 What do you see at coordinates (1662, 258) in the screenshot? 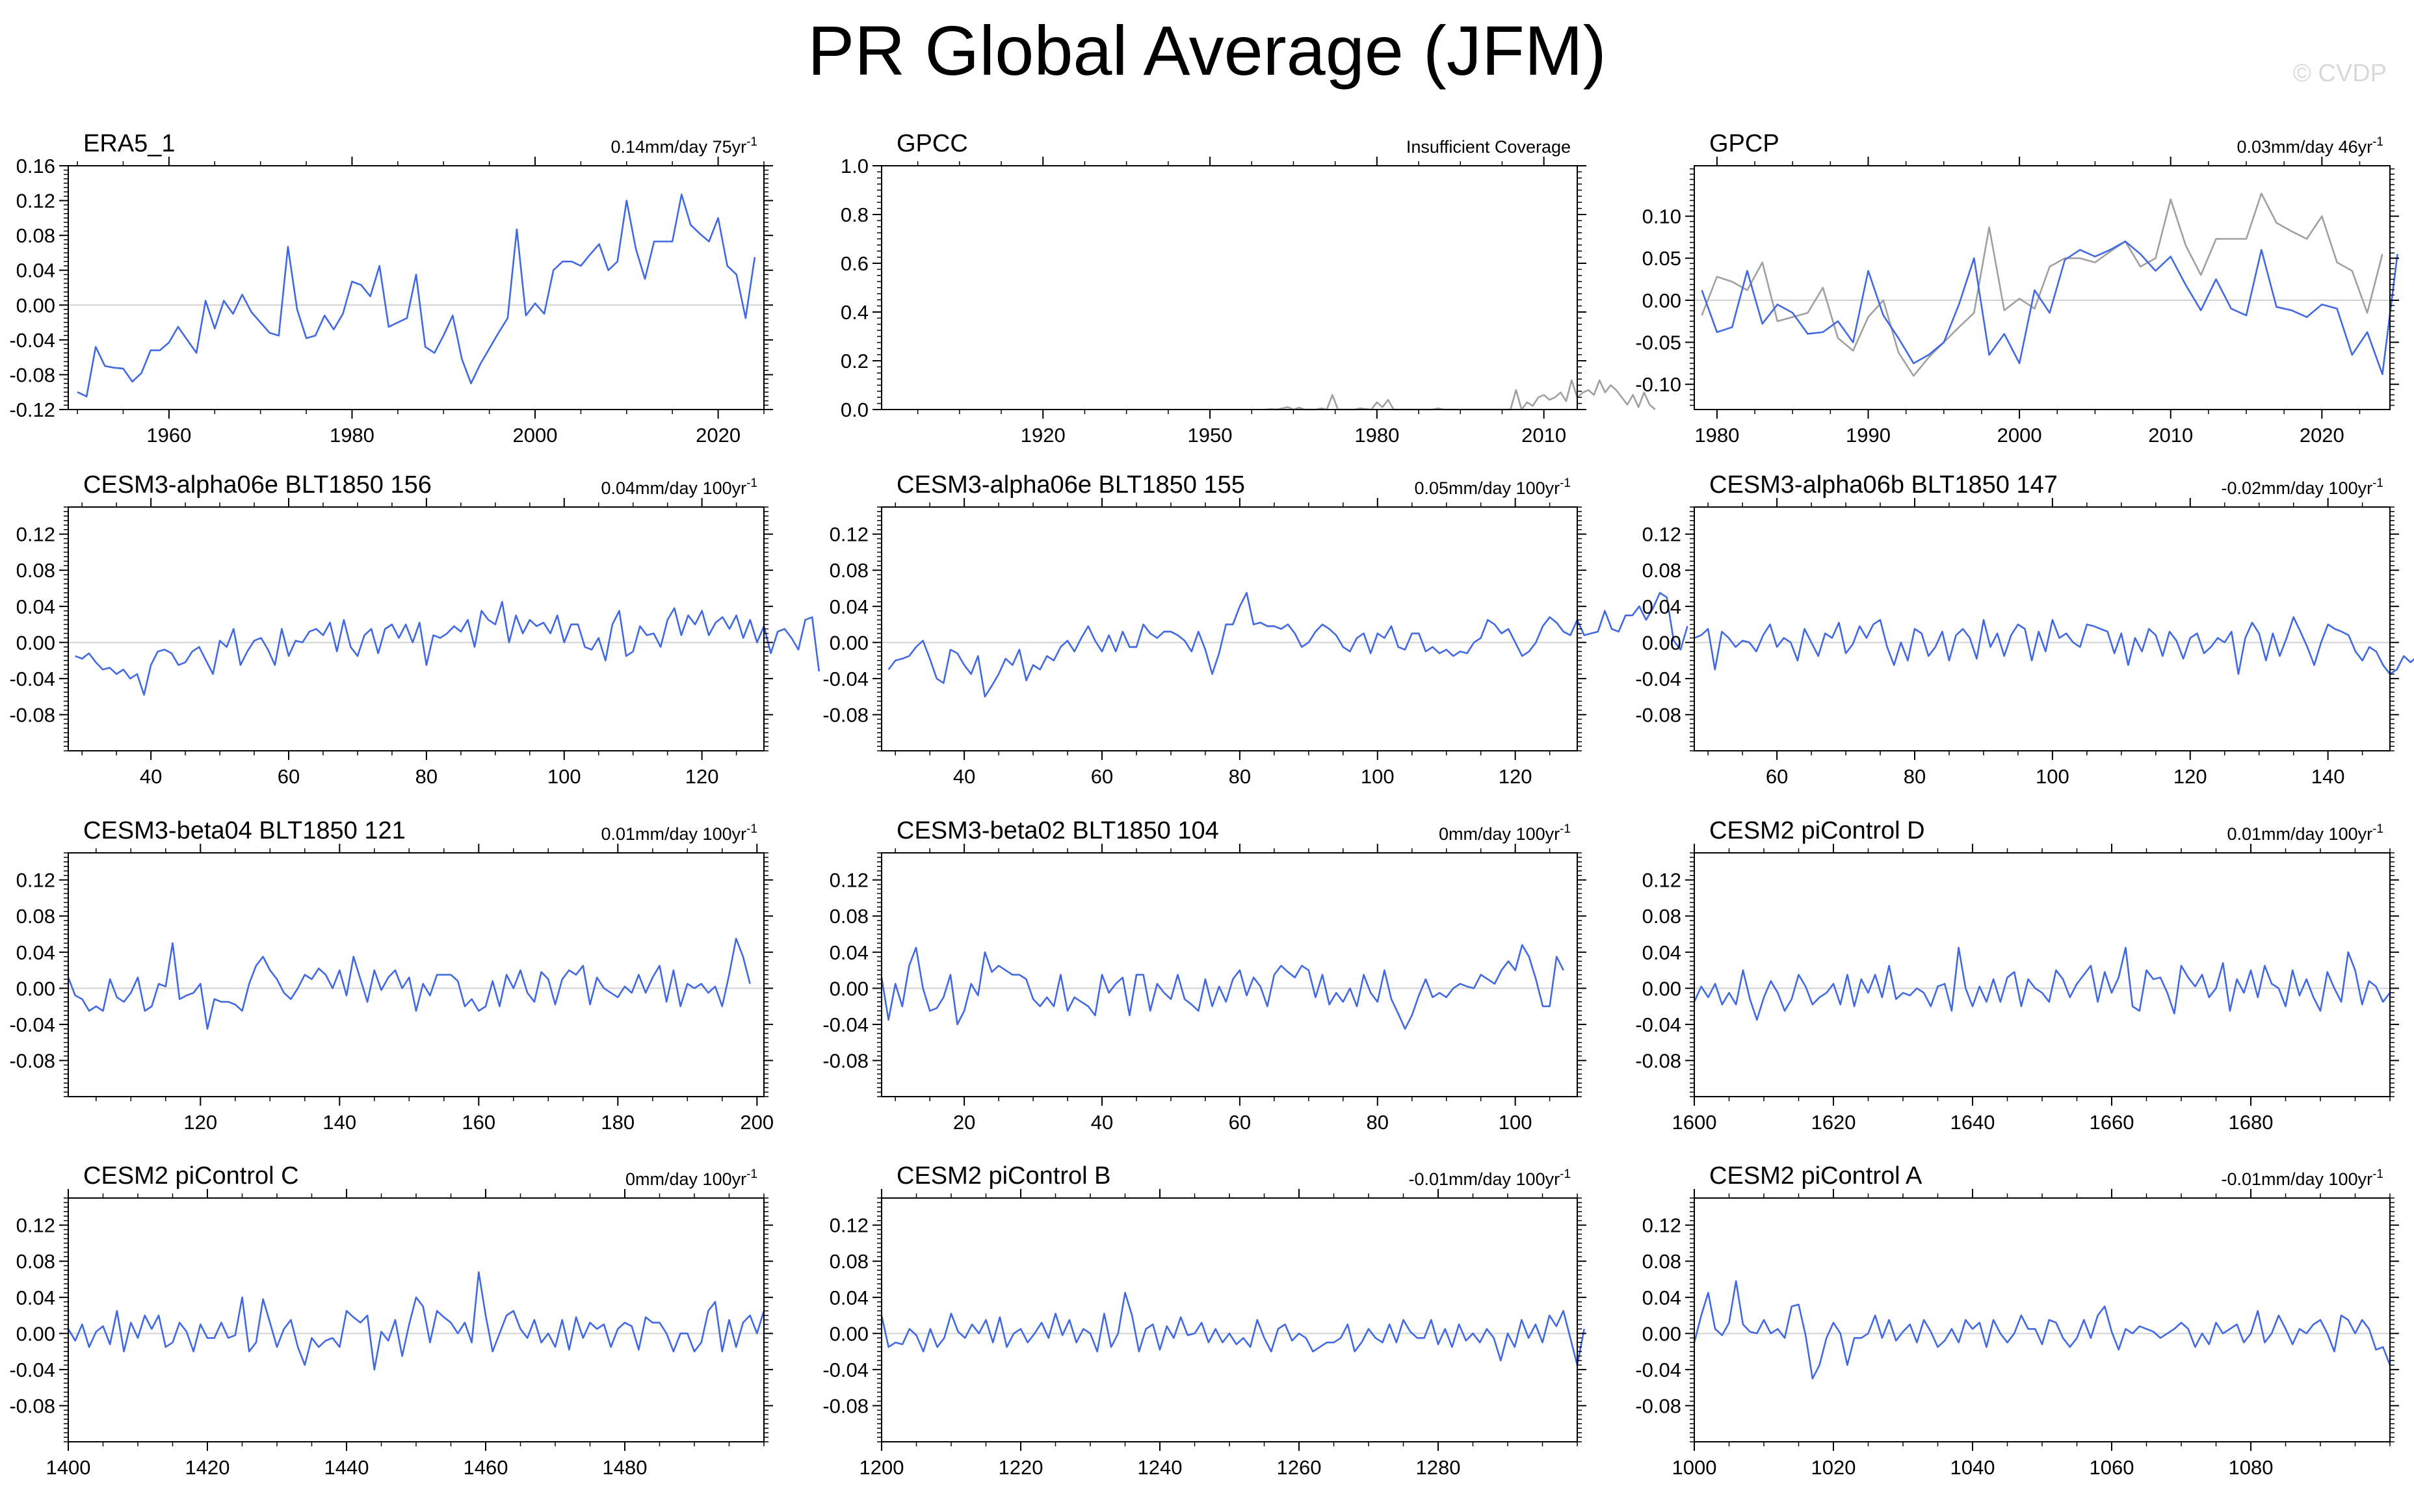
I see `y-tick-label: 0.05` at bounding box center [1662, 258].